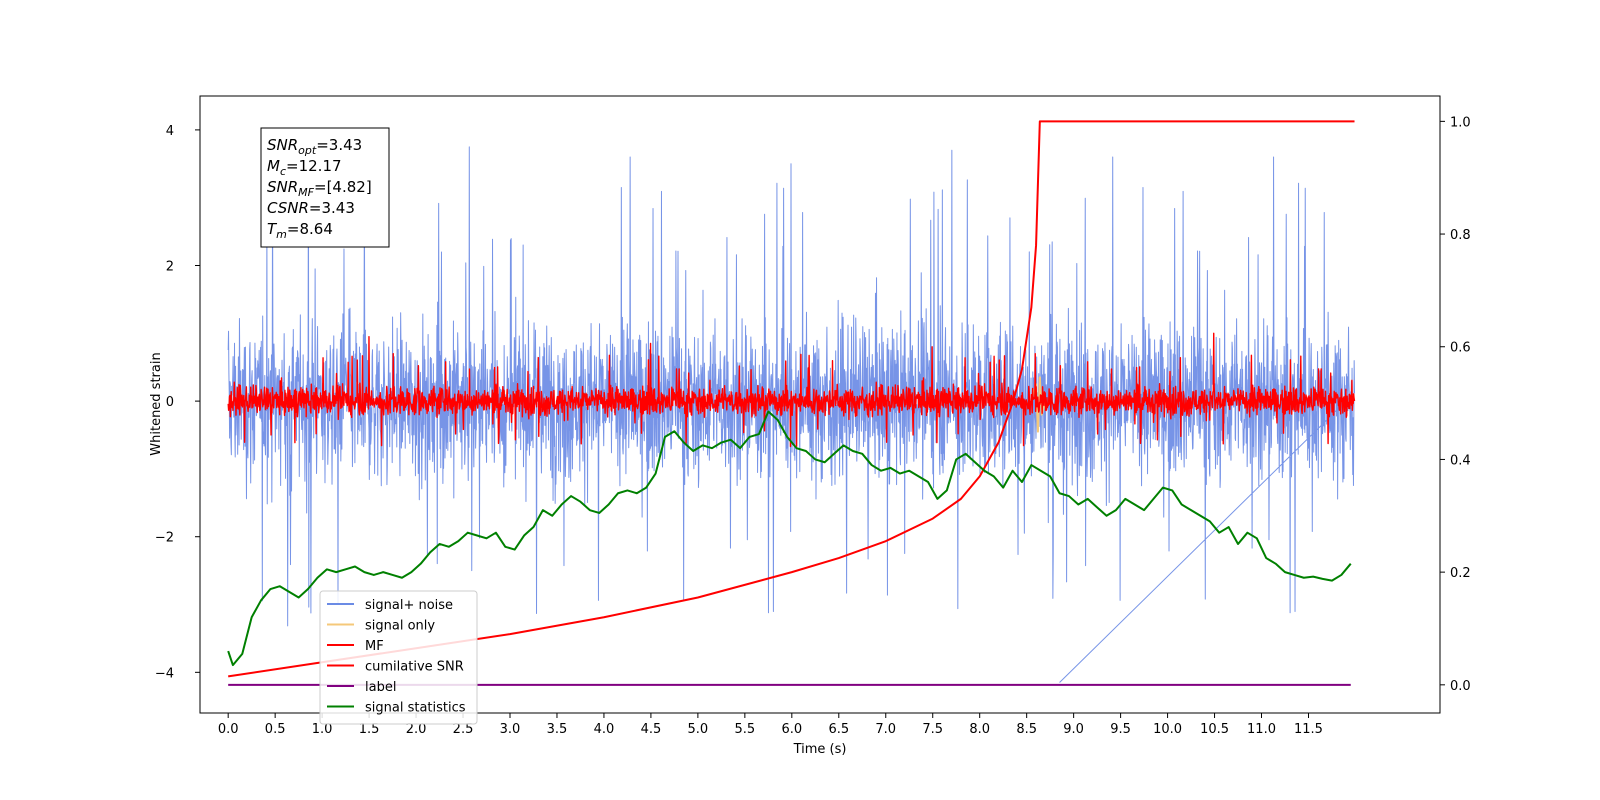  Describe the element at coordinates (177, 402) in the screenshot. I see `y-left-axis: 4 2 0 −2 −4` at that location.